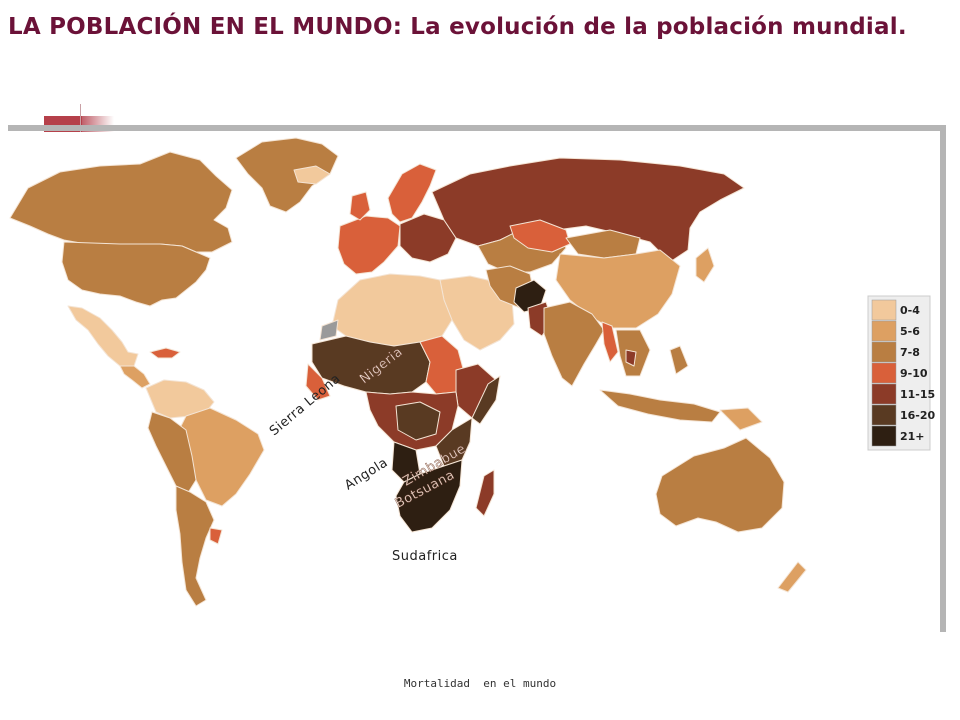 The image size is (960, 720). What do you see at coordinates (720, 485) in the screenshot?
I see `region-australia` at bounding box center [720, 485].